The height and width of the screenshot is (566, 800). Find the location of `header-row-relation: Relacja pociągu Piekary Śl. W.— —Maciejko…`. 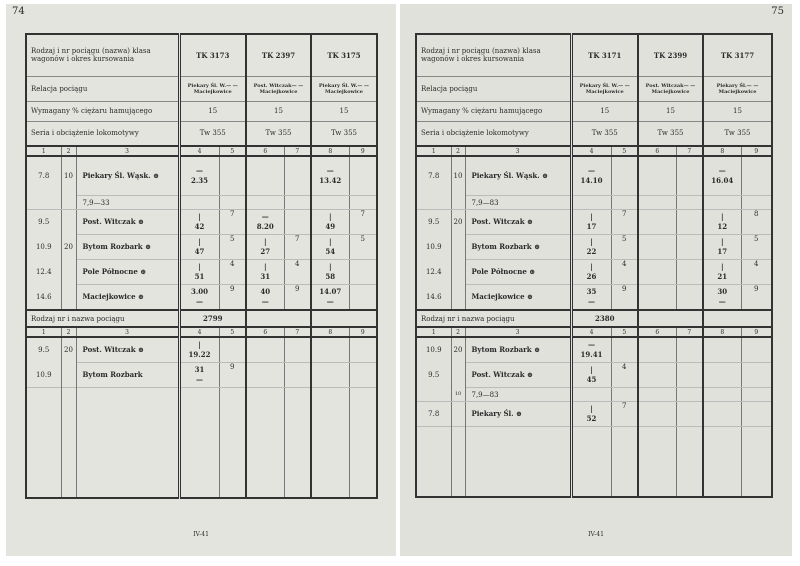

header-row-relation: Relacja pociągu Piekary Śl. W.— —Maciejko… is located at coordinates (594, 89).